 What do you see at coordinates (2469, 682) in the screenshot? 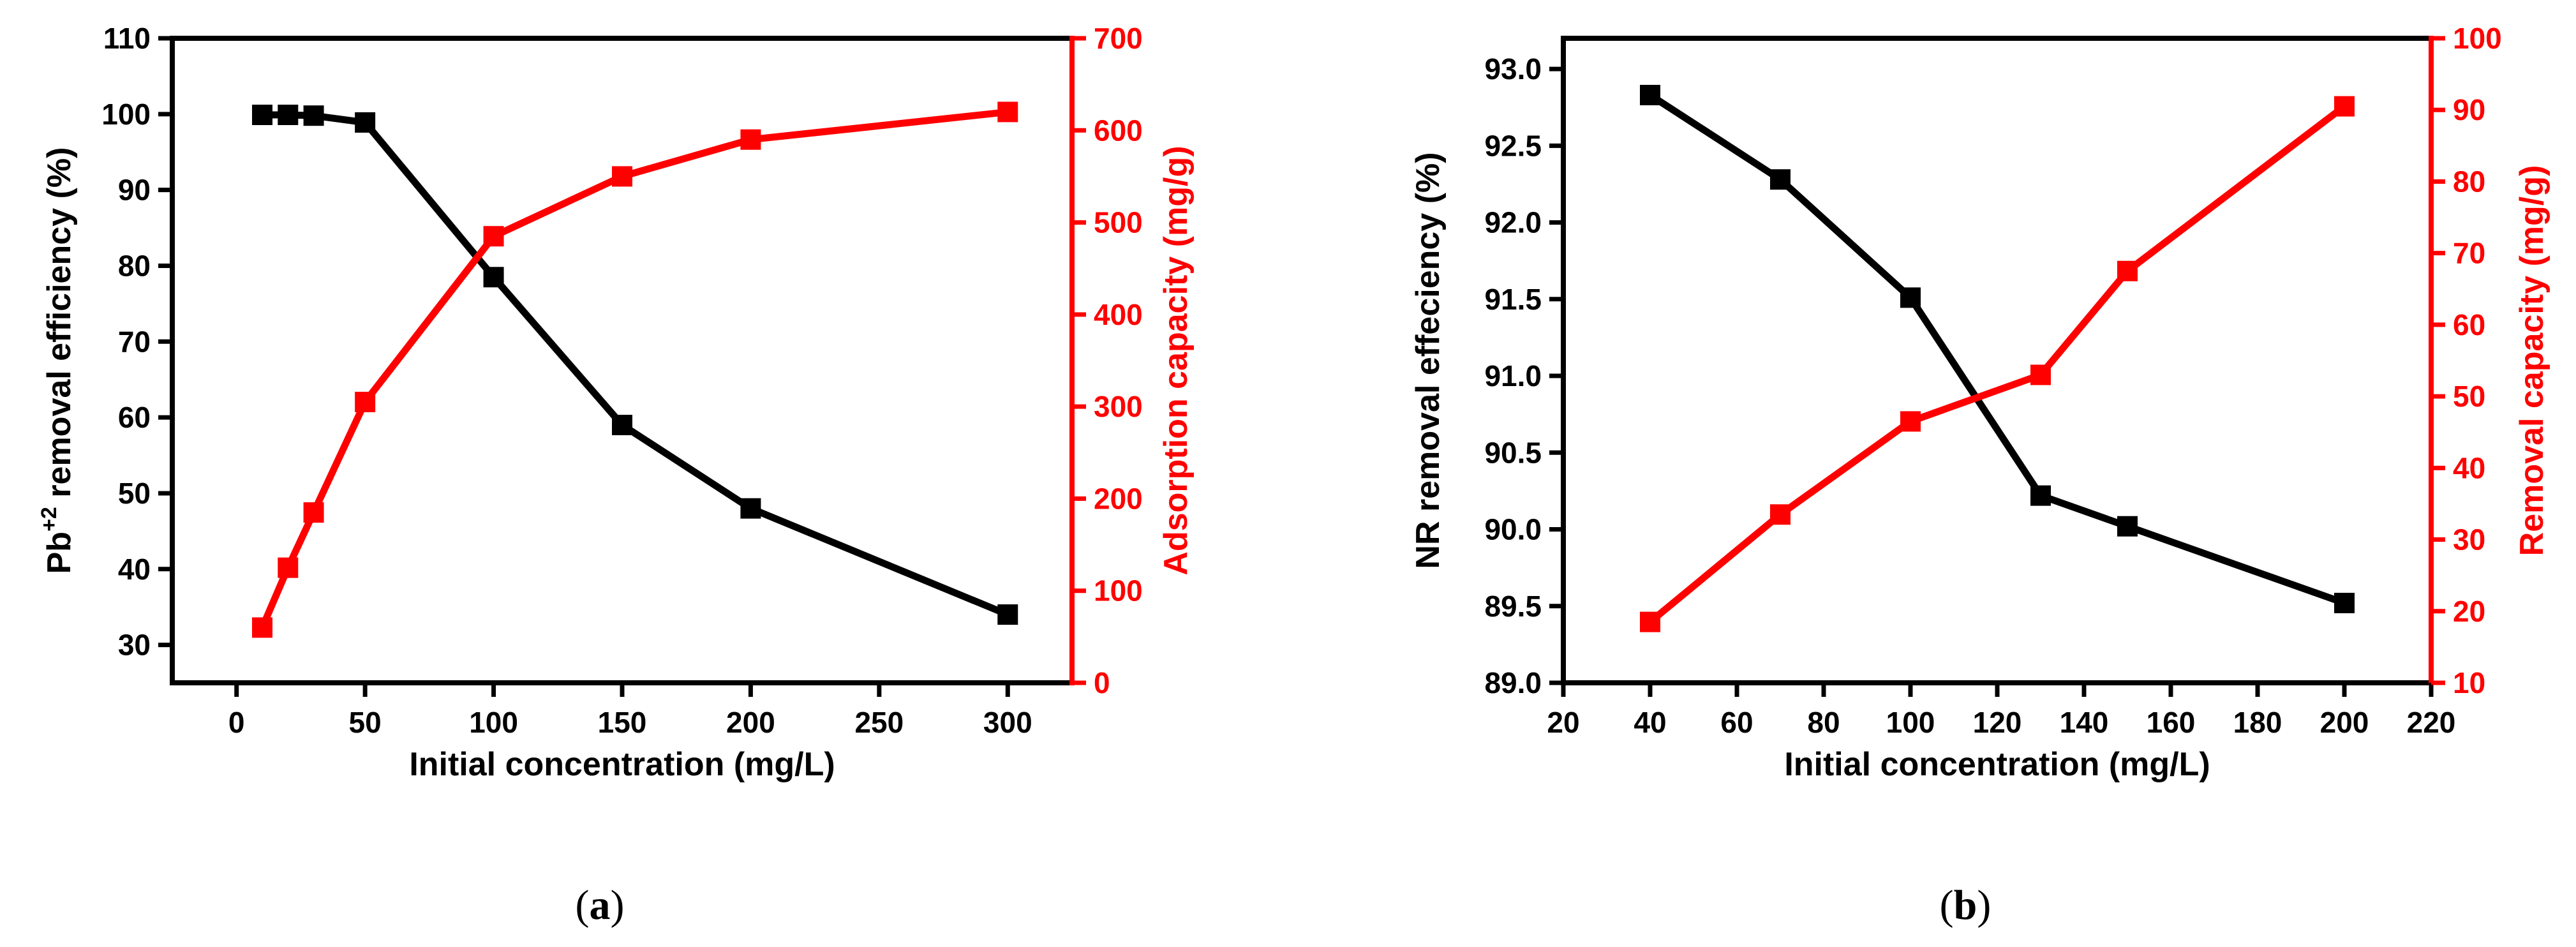
I see `y-right-tick-label: 10` at bounding box center [2469, 682].